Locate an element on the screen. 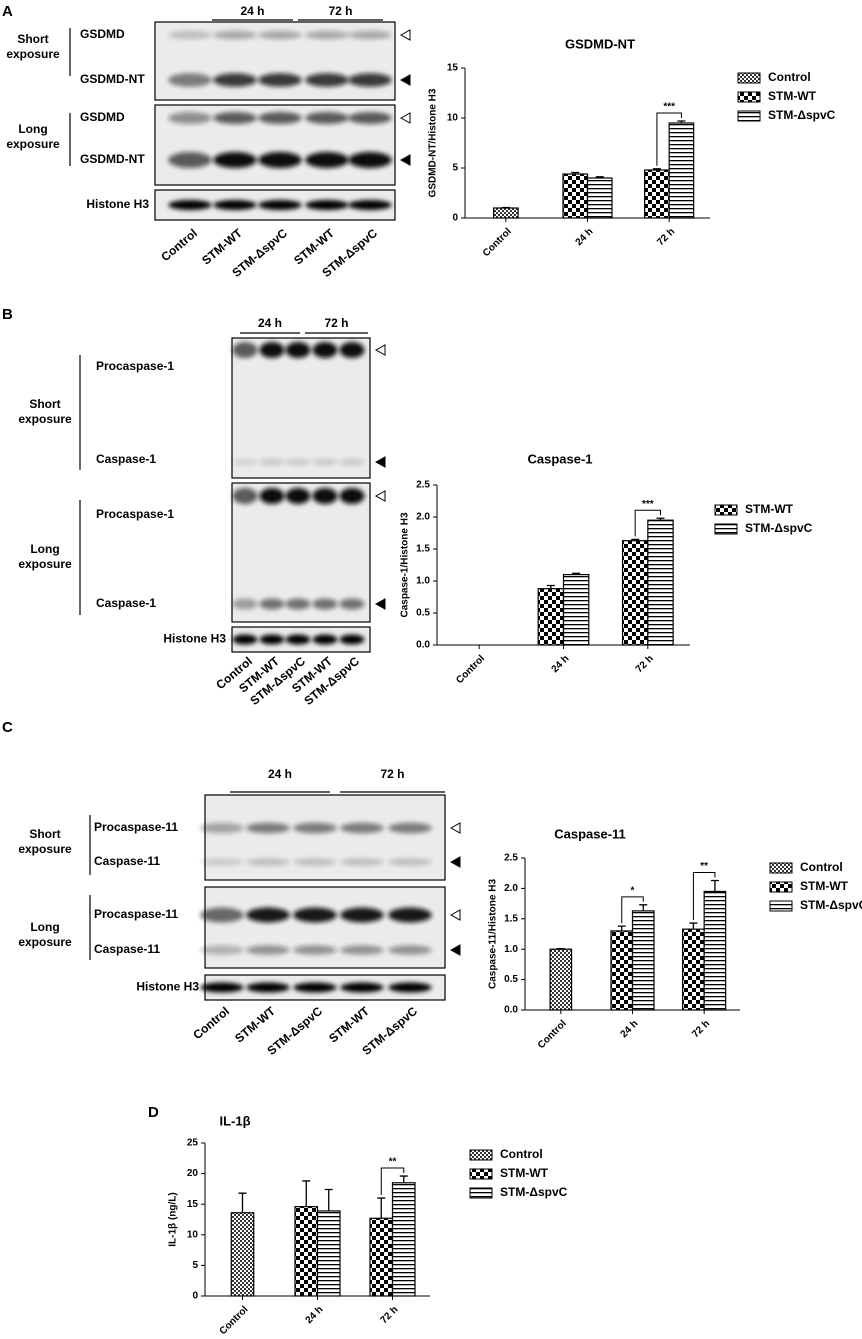 The image size is (862, 1339). band-label: GSDMD-NT is located at coordinates (112, 159).